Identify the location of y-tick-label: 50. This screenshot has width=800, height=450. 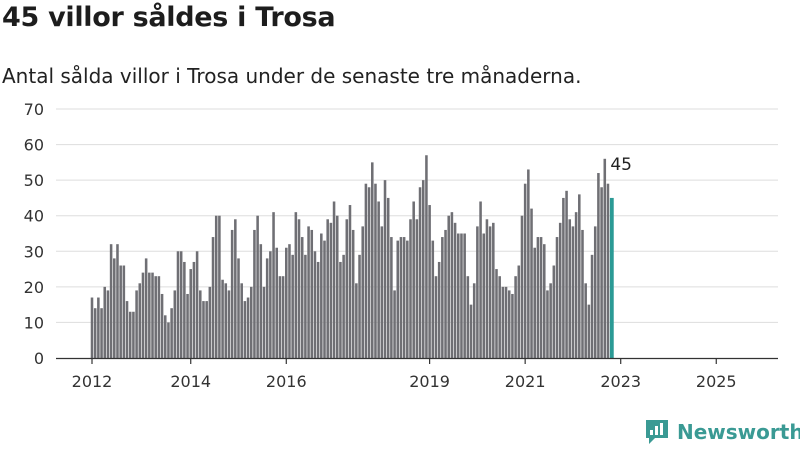
(34, 180).